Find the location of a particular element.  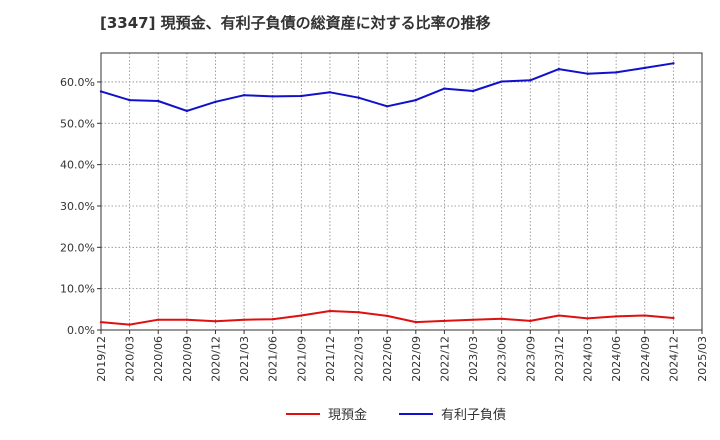

y-tick-label: 30.0% is located at coordinates (77, 206).